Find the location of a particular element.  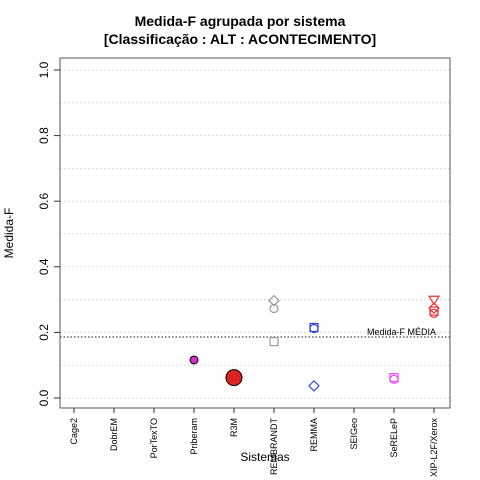

y-tick-label: 0.0 is located at coordinates (44, 397).